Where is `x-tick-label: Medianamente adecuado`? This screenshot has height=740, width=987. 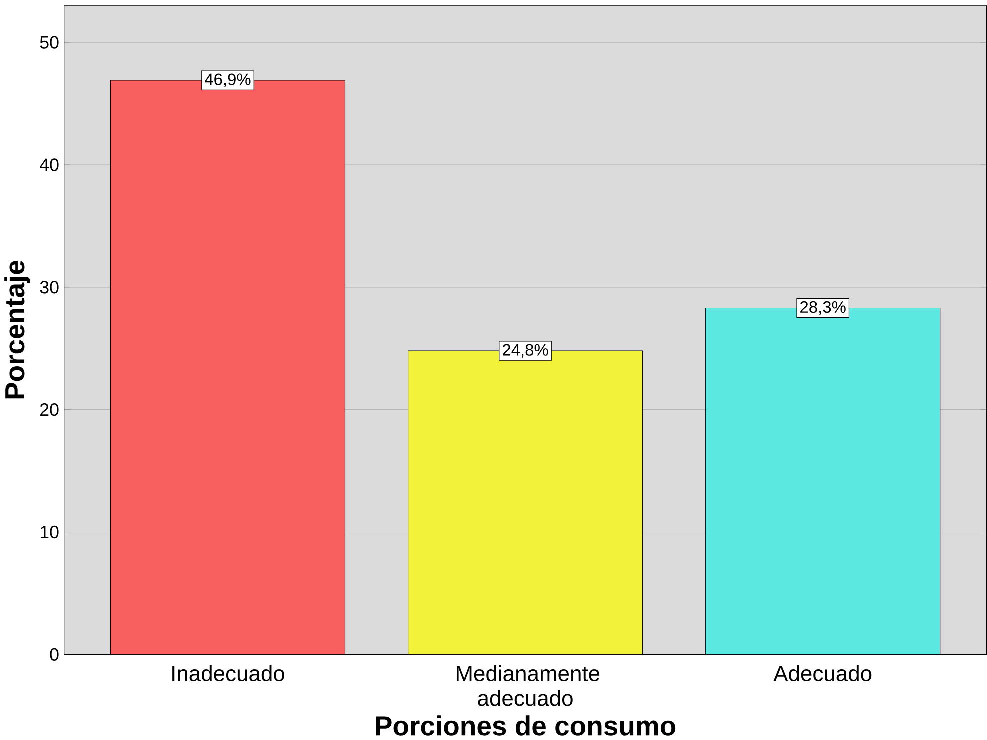
x-tick-label: Medianamente adecuado is located at coordinates (528, 685).